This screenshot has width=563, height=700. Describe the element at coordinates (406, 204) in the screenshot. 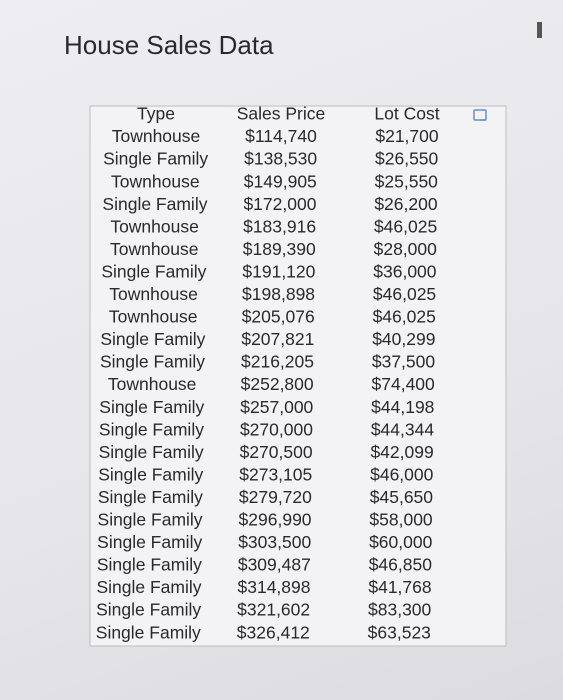

I see `table-cell: $26,200` at that location.